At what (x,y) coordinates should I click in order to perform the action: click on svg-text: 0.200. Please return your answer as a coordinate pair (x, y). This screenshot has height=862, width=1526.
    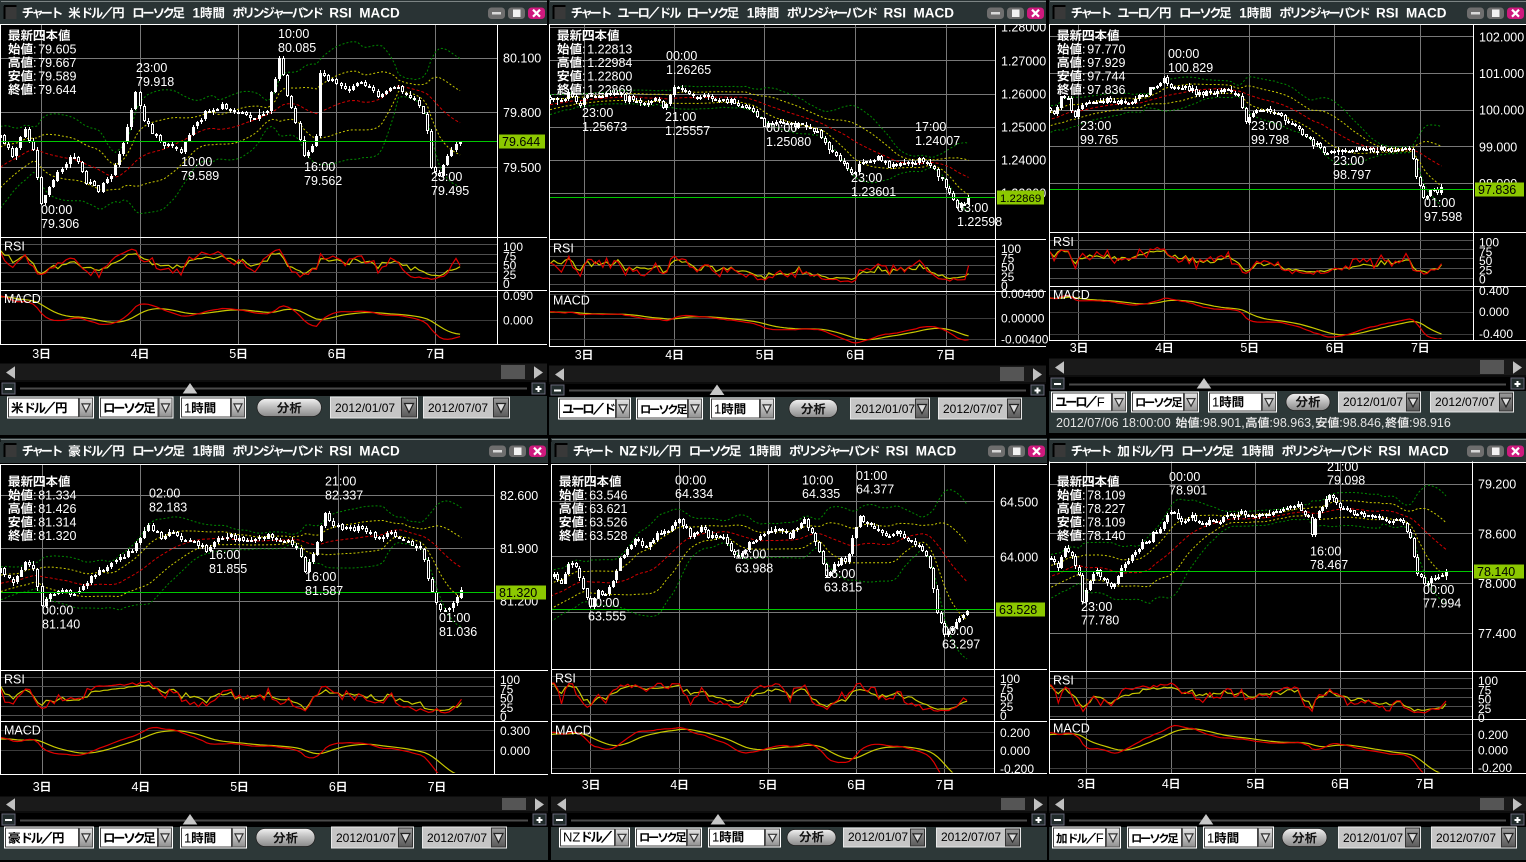
    Looking at the image, I should click on (1493, 735).